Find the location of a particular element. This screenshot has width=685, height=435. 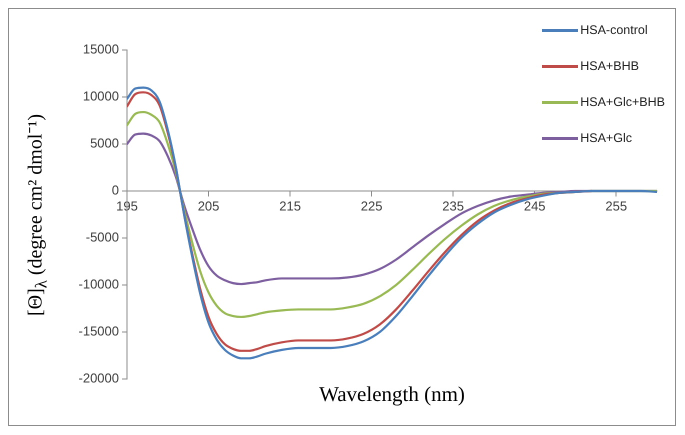

y-tick-label: 5000 is located at coordinates (104, 143).